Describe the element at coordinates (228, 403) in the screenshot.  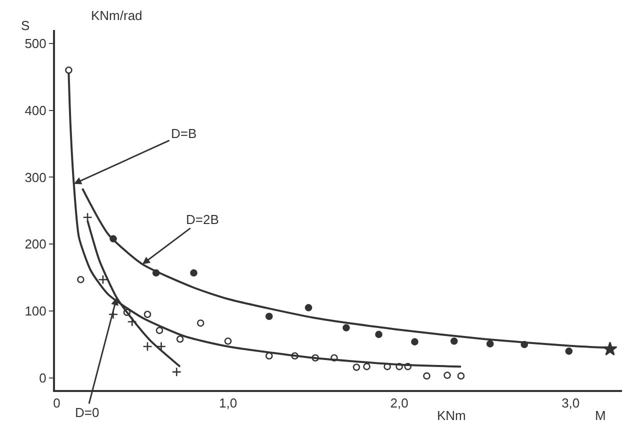
I see `x-tick-label: 1,0` at that location.